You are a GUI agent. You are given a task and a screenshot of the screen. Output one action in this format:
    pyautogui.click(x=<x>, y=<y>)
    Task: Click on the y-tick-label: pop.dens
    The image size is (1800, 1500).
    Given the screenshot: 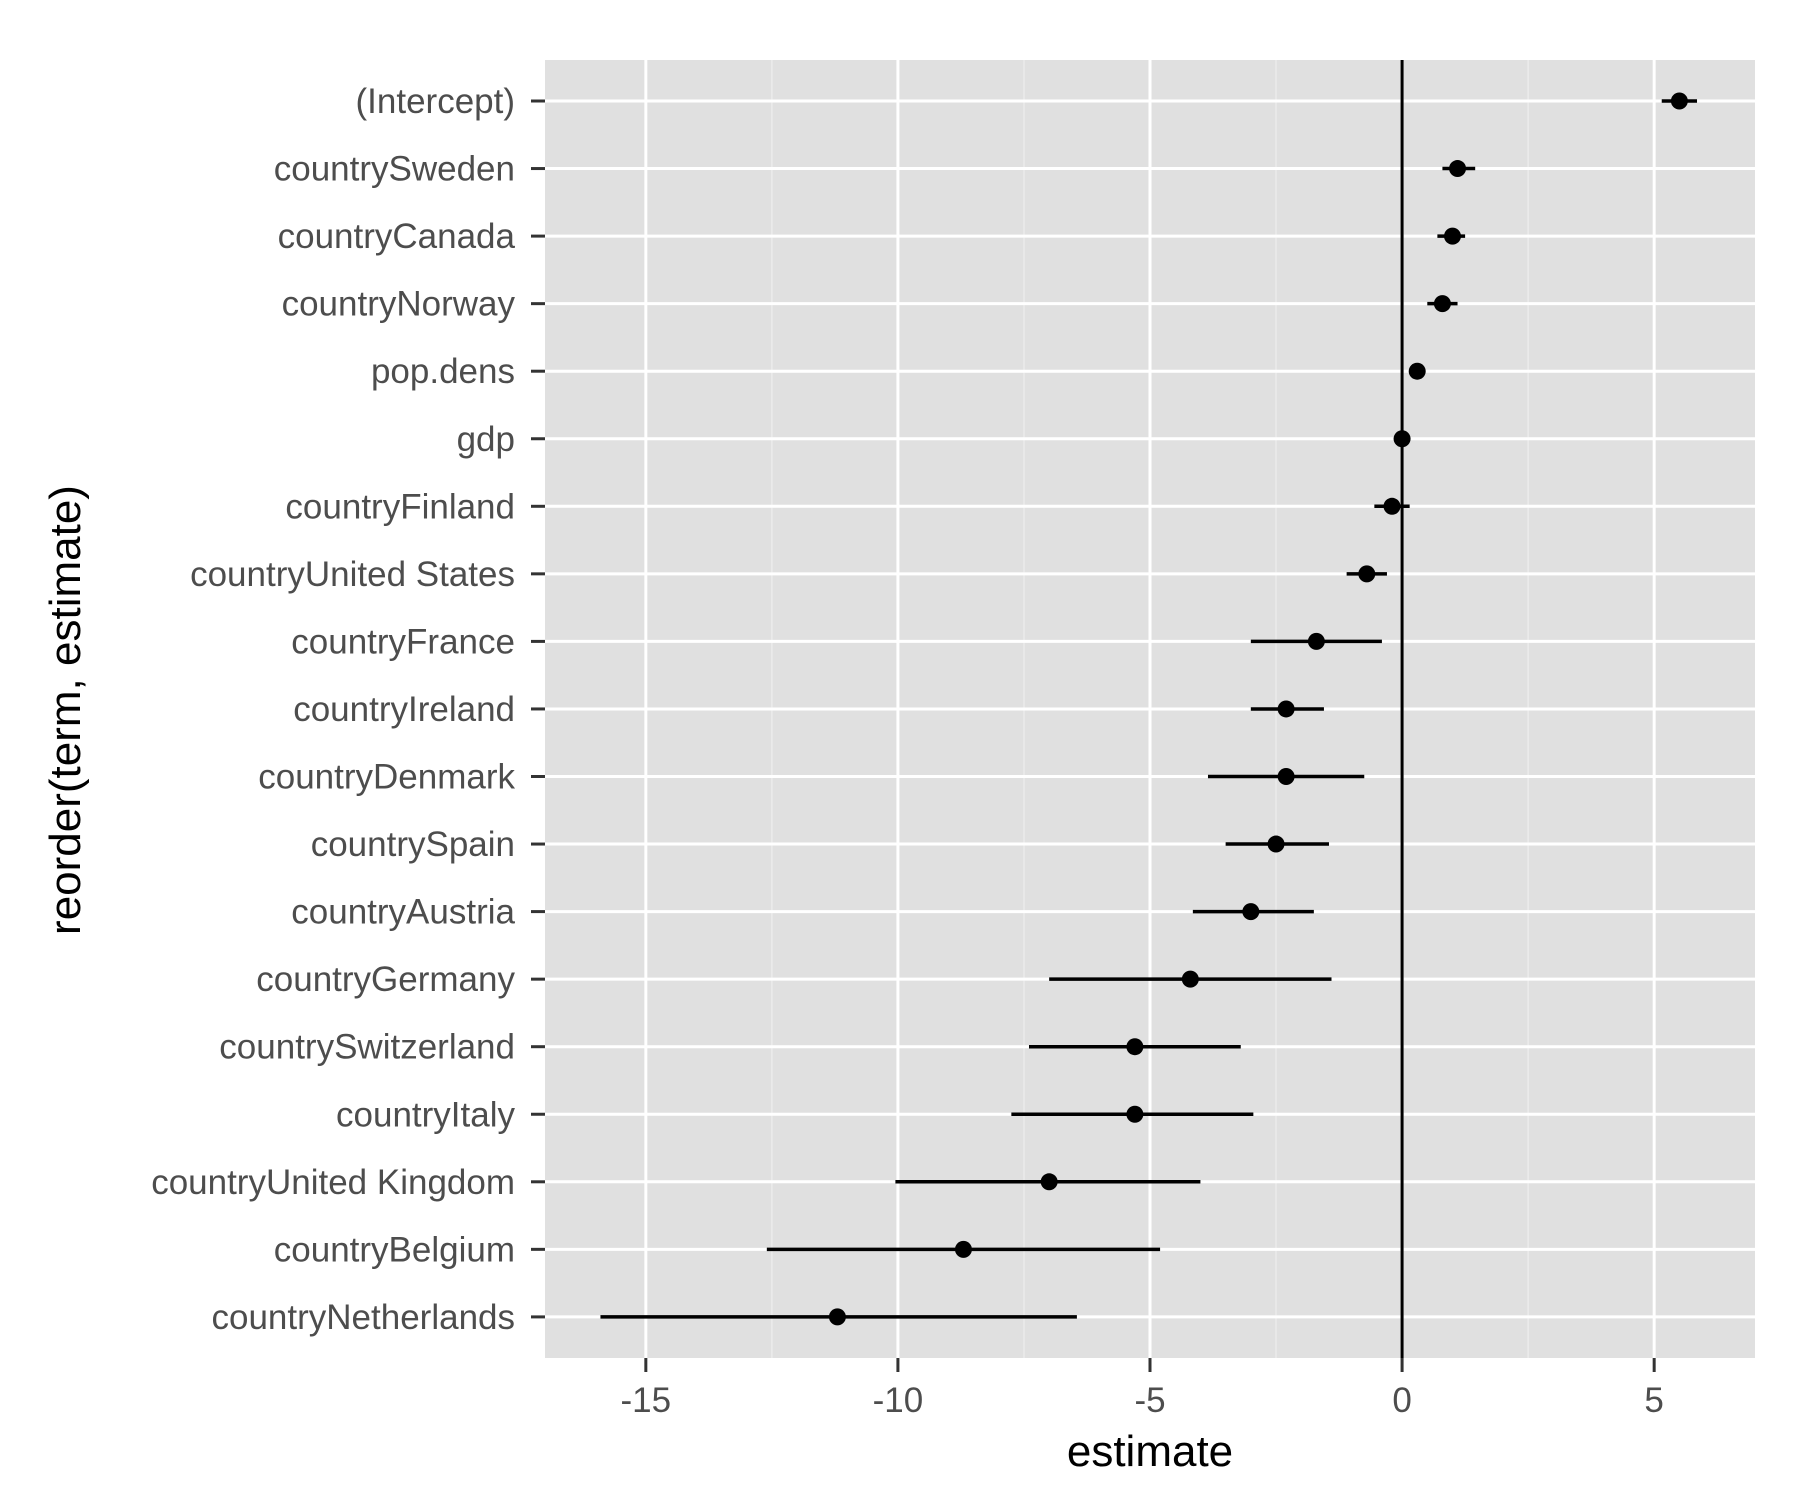 What is the action you would take?
    pyautogui.click(x=443, y=371)
    